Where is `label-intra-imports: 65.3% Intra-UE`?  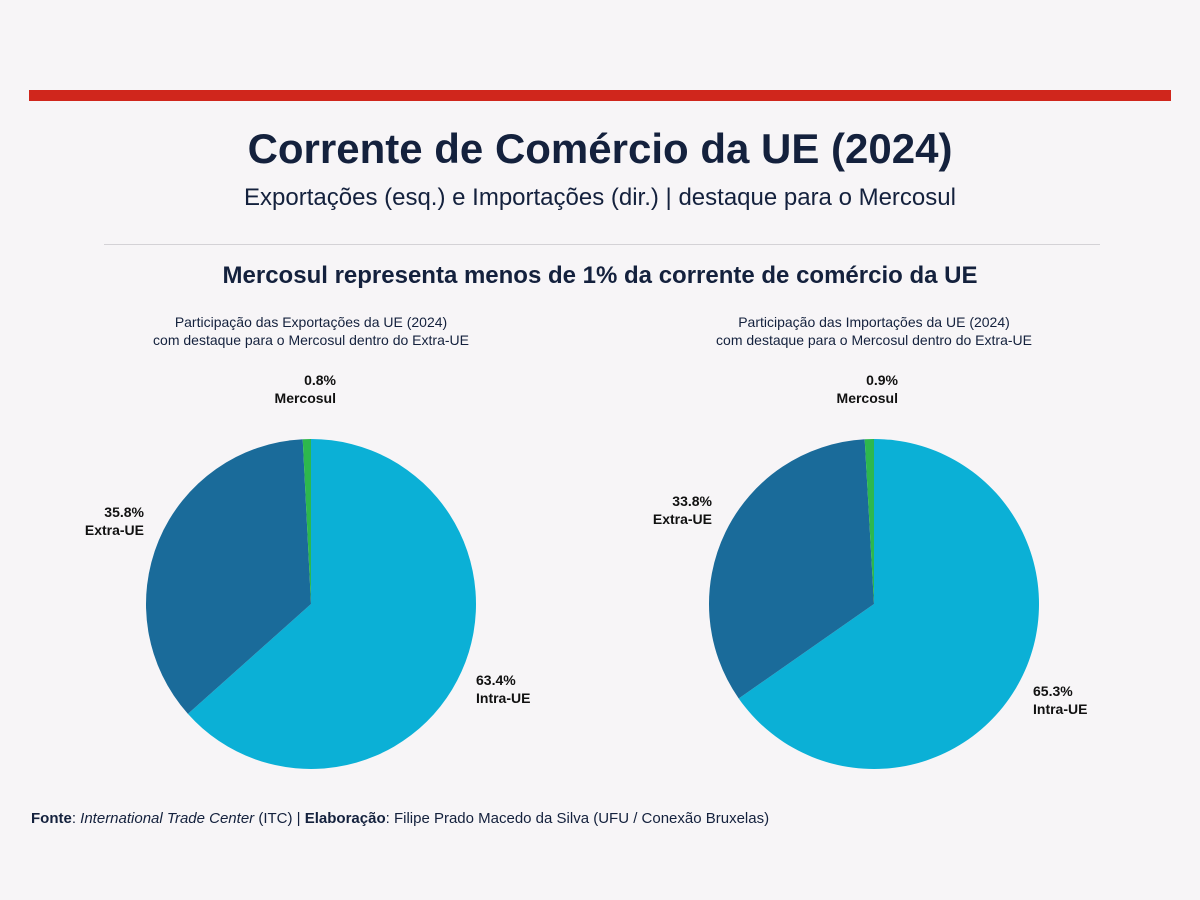 label-intra-imports: 65.3% Intra-UE is located at coordinates (1060, 700).